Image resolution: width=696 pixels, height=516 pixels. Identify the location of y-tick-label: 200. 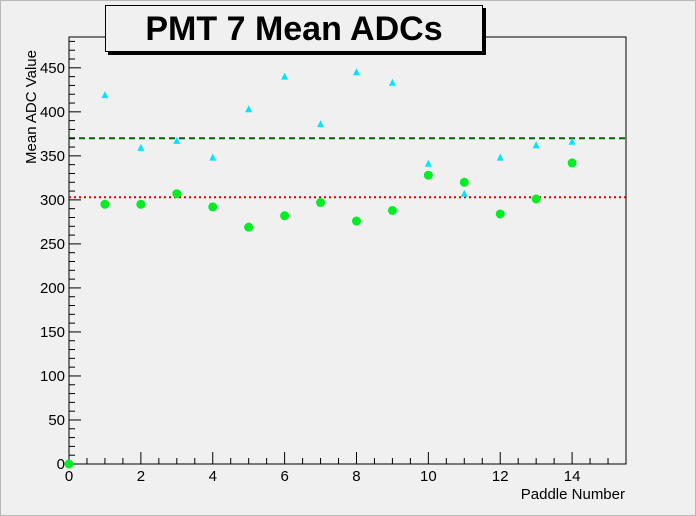
(52, 288).